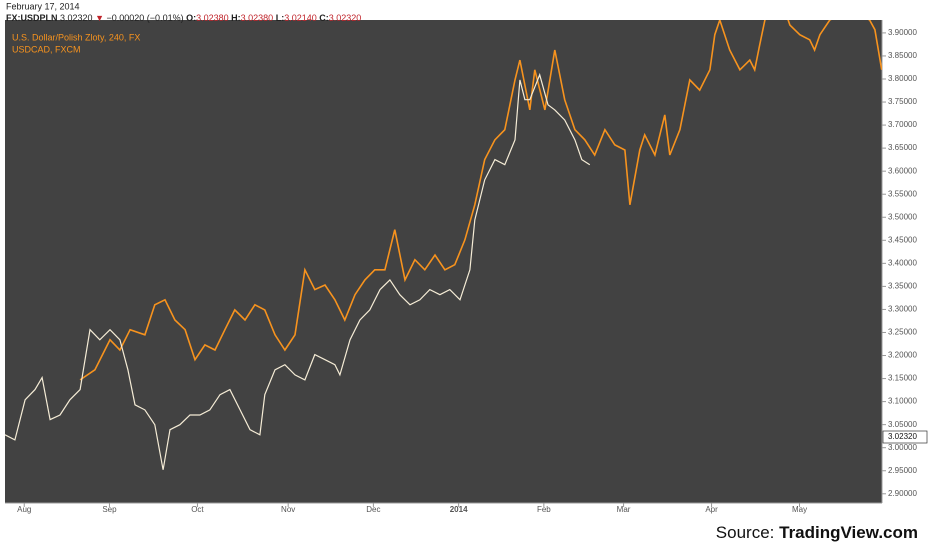 The image size is (932, 555). What do you see at coordinates (902, 332) in the screenshot?
I see `y-tick-label: 3.25000` at bounding box center [902, 332].